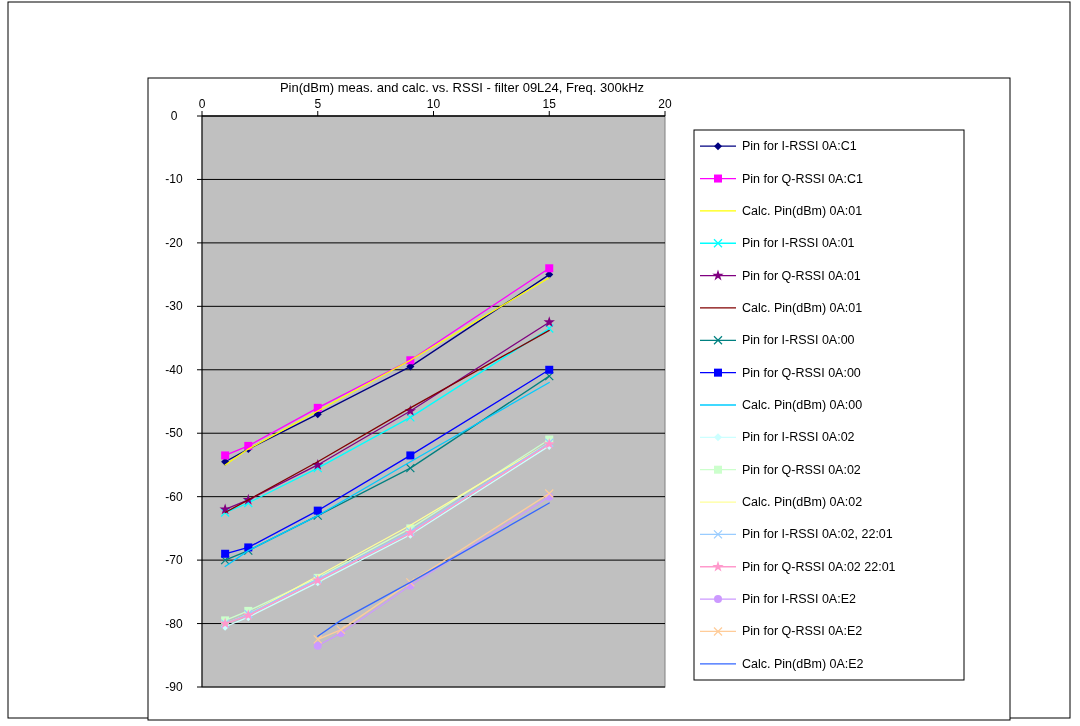 This screenshot has height=726, width=1080. What do you see at coordinates (174, 560) in the screenshot?
I see `y-tick-label: -70` at bounding box center [174, 560].